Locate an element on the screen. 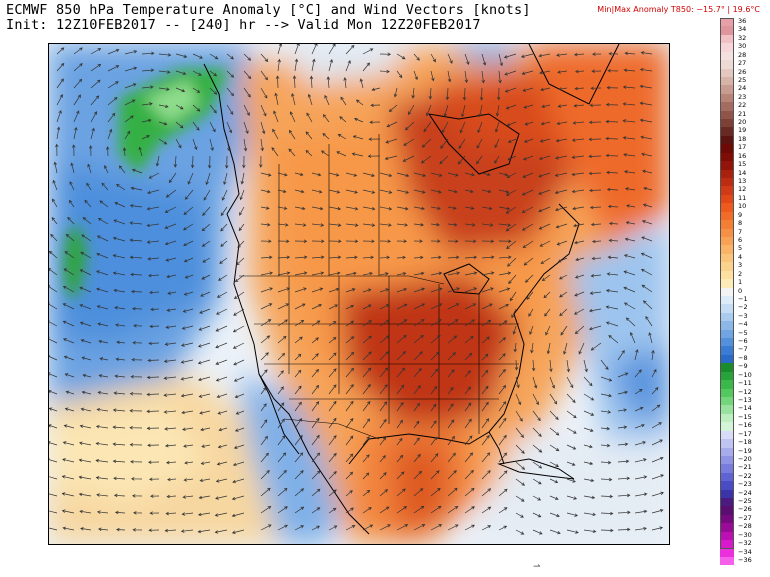 The width and height of the screenshot is (770, 577). legend-tick-label: 10 is located at coordinates (742, 206).